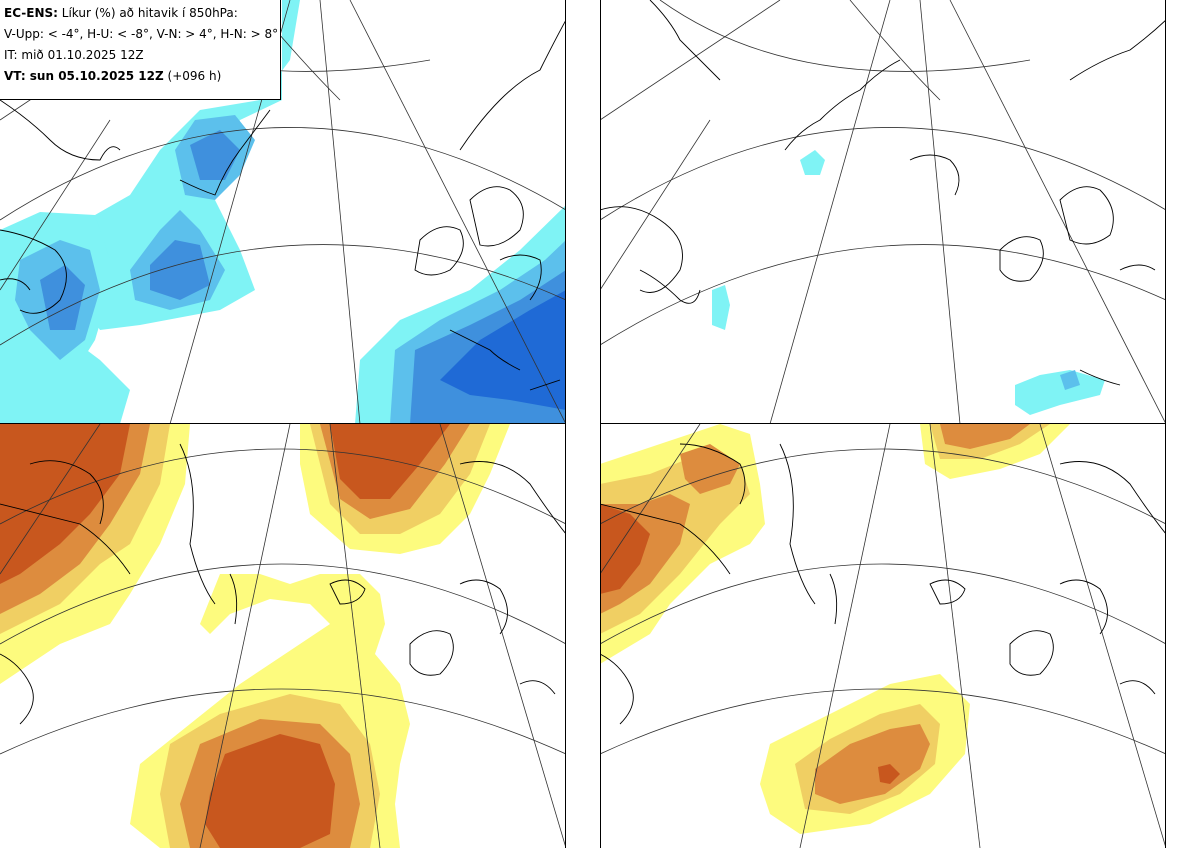 The width and height of the screenshot is (1200, 848). I want to click on panel-divider-v2, so click(600, 424).